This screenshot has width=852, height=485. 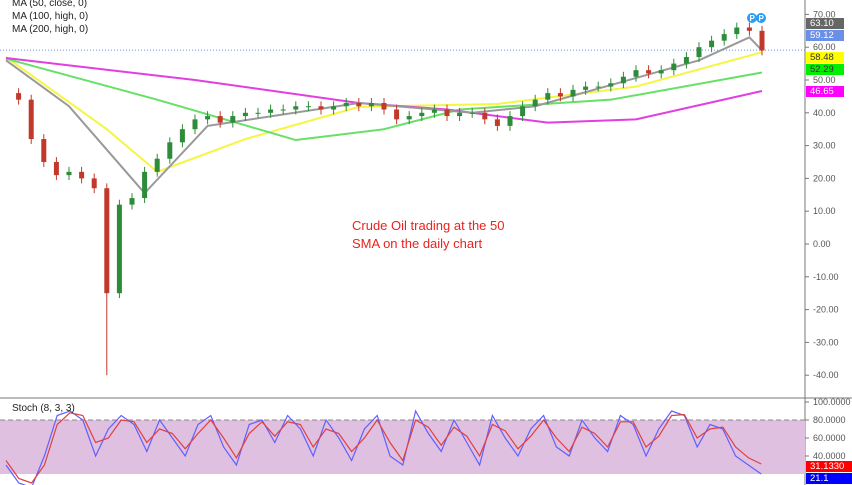 What do you see at coordinates (826, 375) in the screenshot?
I see `price-tick-label: -40.00` at bounding box center [826, 375].